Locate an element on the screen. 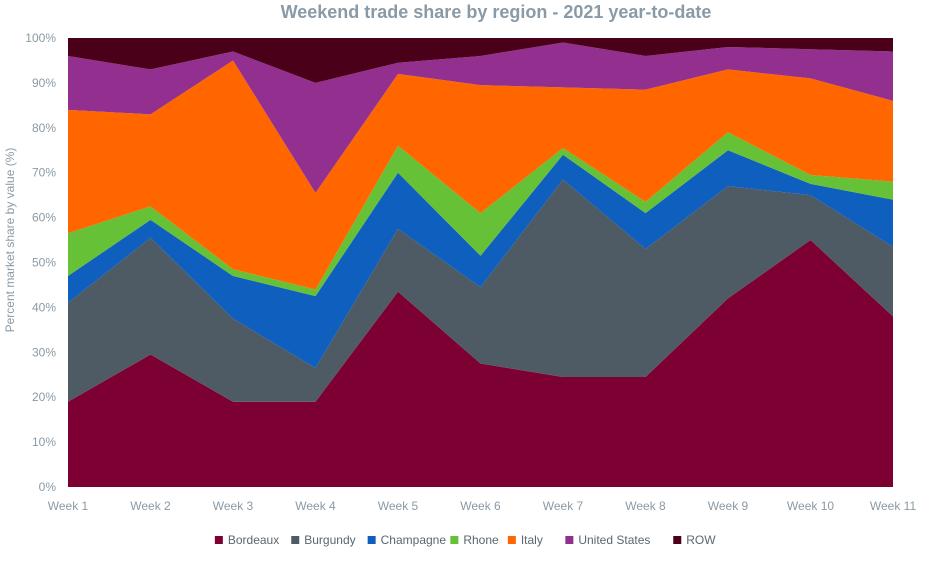  legend-item-italy: Italy is located at coordinates (525, 540).